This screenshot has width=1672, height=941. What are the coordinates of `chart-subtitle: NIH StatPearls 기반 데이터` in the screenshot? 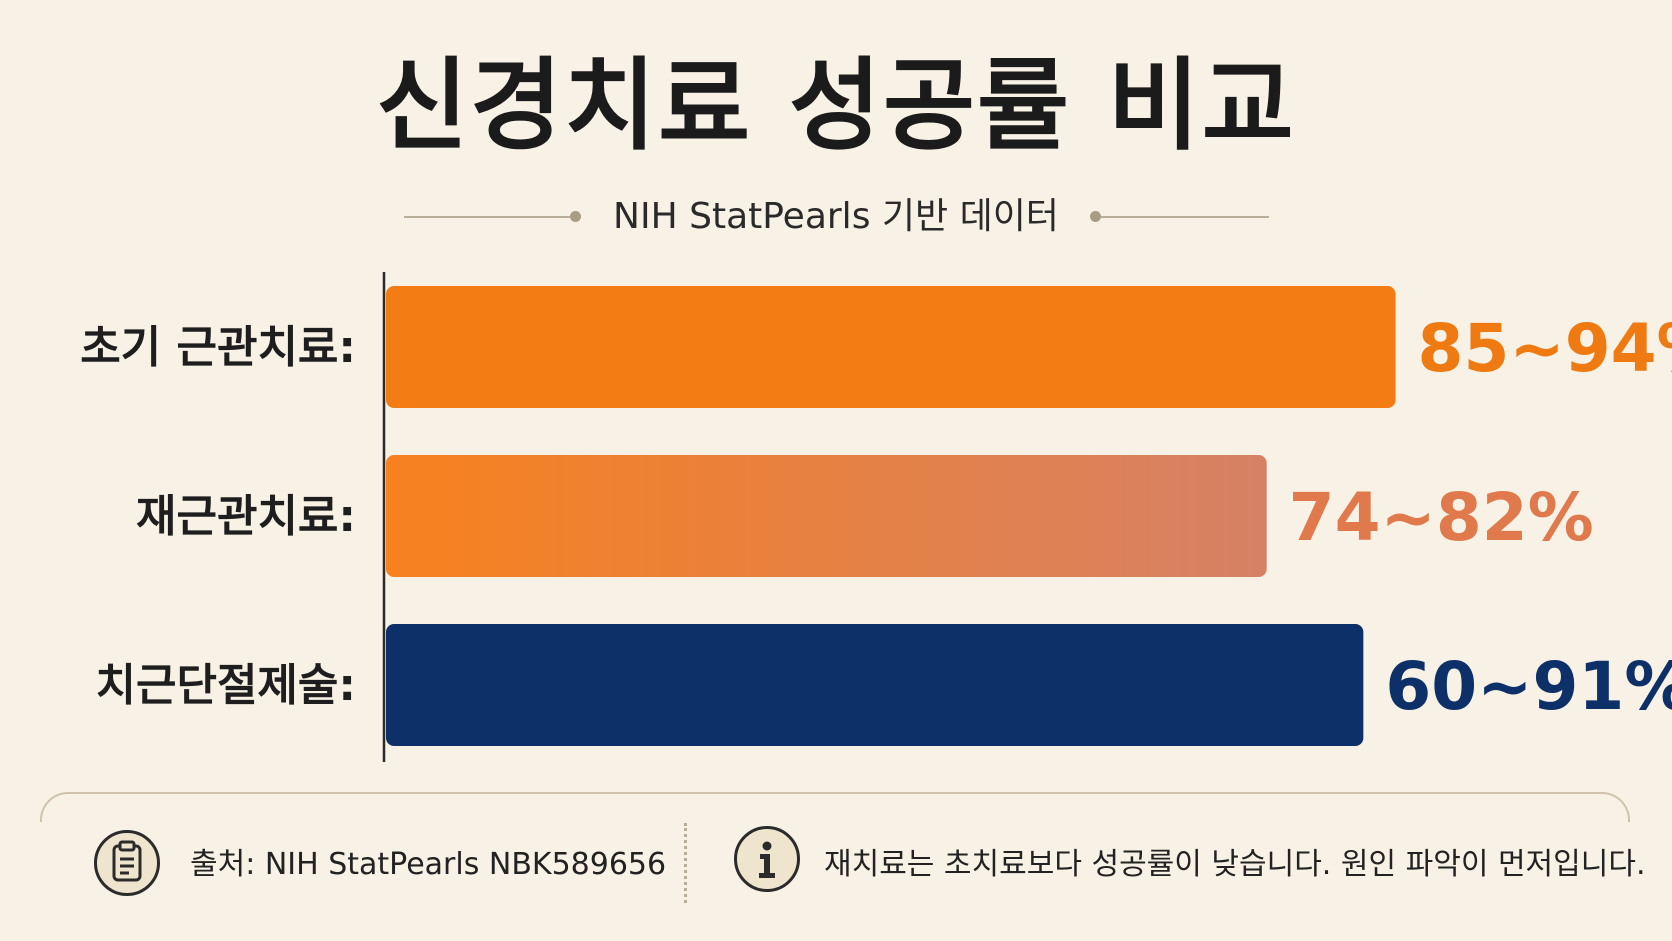 It's located at (836, 216).